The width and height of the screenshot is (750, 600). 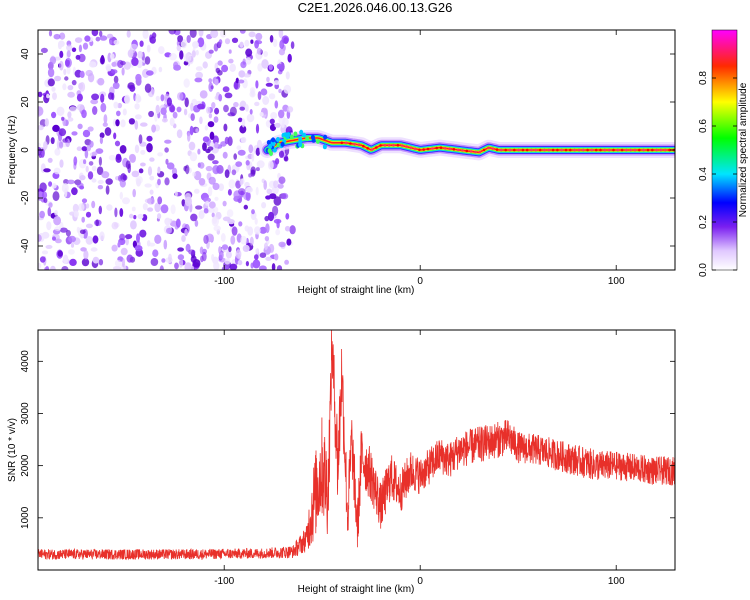 What do you see at coordinates (703, 270) in the screenshot?
I see `colorbar-tick-label: 0.0` at bounding box center [703, 270].